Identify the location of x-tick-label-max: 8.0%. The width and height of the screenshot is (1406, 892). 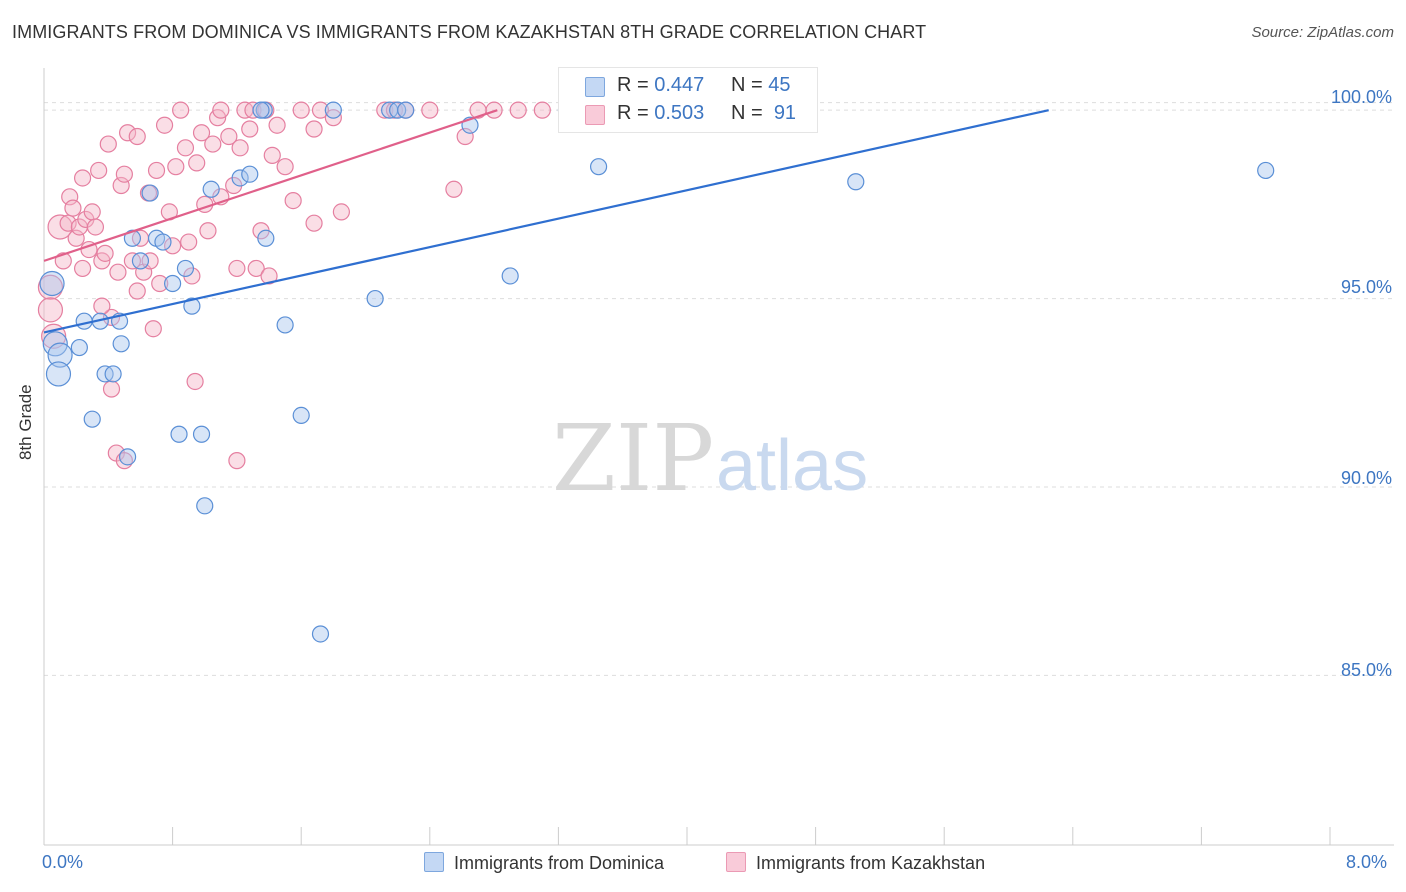
(1367, 862).